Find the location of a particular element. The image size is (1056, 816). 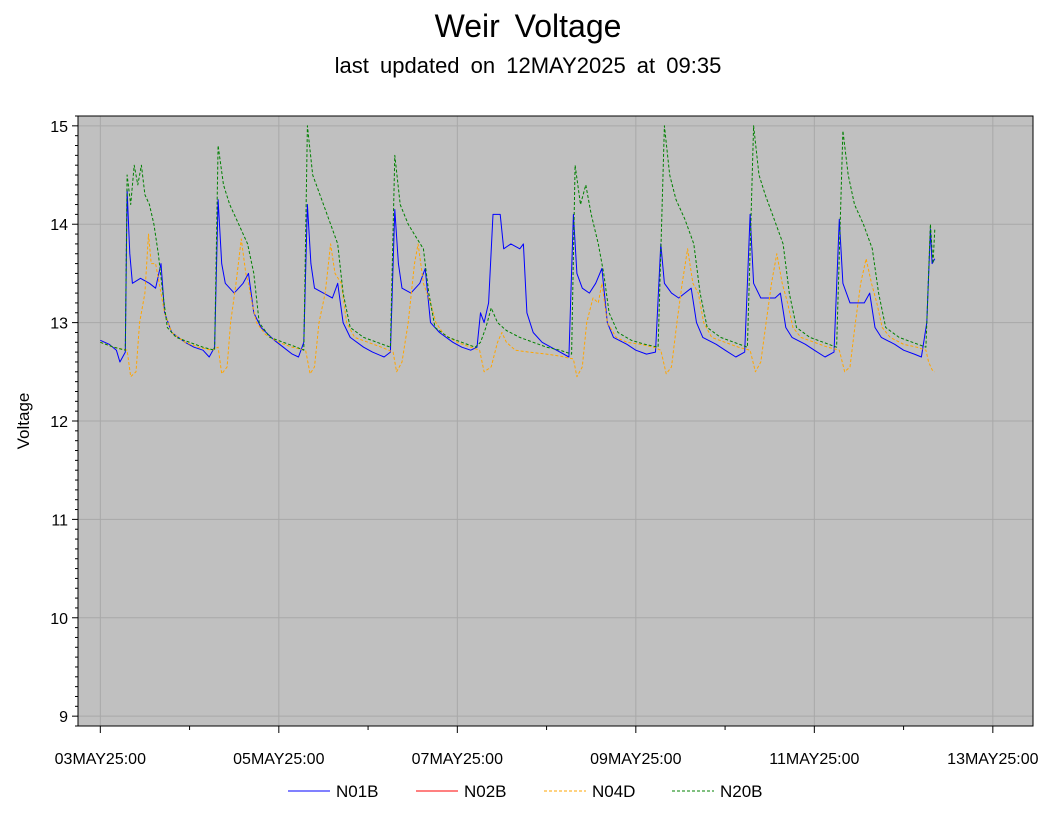

y-tick-label: 15 is located at coordinates (59, 127).